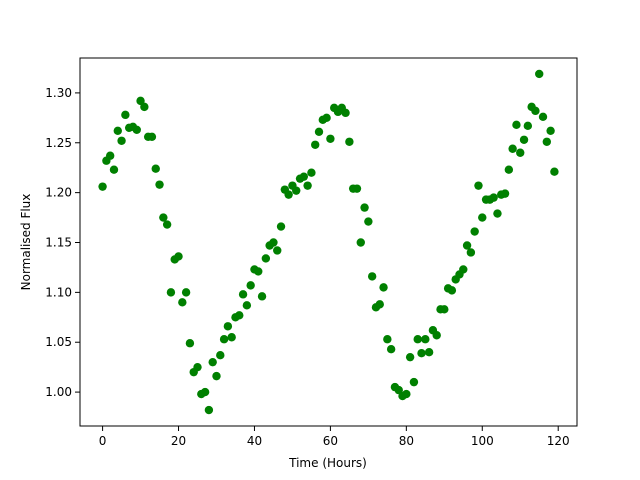 This screenshot has width=640, height=480. What do you see at coordinates (58, 292) in the screenshot?
I see `y-tick-label: 1.10` at bounding box center [58, 292].